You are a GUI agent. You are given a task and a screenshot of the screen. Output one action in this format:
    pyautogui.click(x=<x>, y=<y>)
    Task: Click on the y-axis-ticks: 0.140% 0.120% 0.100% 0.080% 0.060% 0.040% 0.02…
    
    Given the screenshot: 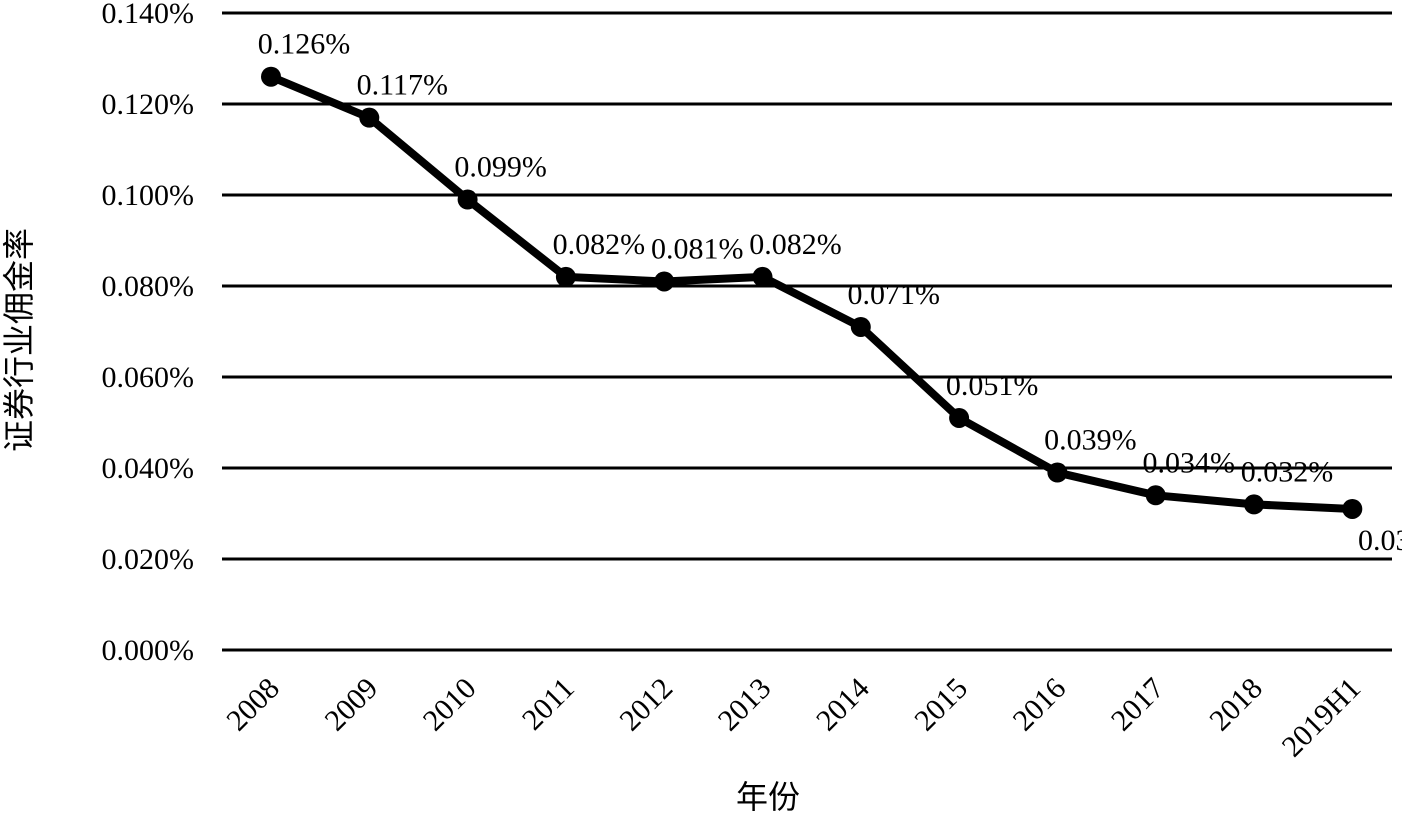 What is the action you would take?
    pyautogui.click(x=148, y=333)
    